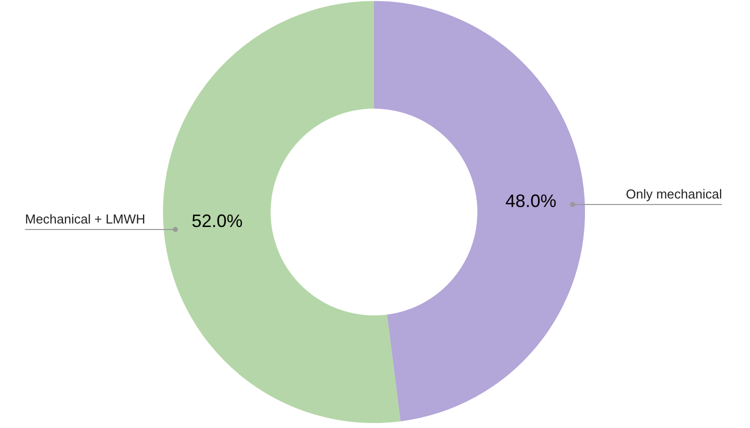  What do you see at coordinates (674, 194) in the screenshot?
I see `slice-label: Only mechanical` at bounding box center [674, 194].